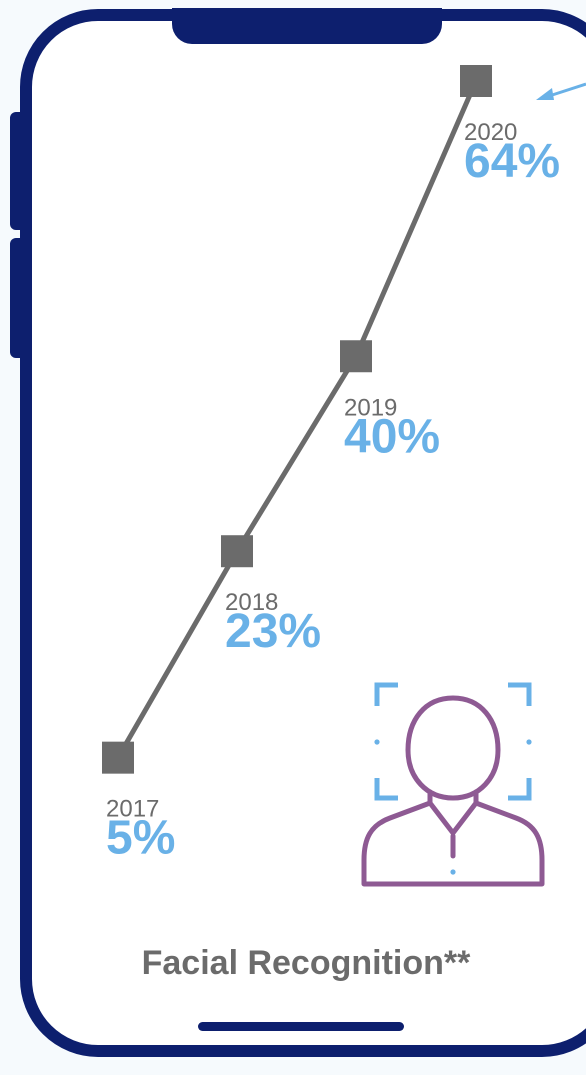 This screenshot has height=1075, width=586. What do you see at coordinates (356, 356) in the screenshot?
I see `data-point-2019` at bounding box center [356, 356].